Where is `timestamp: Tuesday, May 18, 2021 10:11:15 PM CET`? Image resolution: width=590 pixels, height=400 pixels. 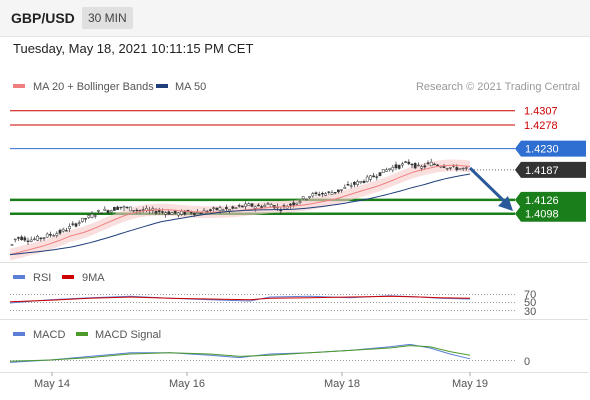
timestamp: Tuesday, May 18, 2021 10:11:15 PM CET is located at coordinates (133, 48).